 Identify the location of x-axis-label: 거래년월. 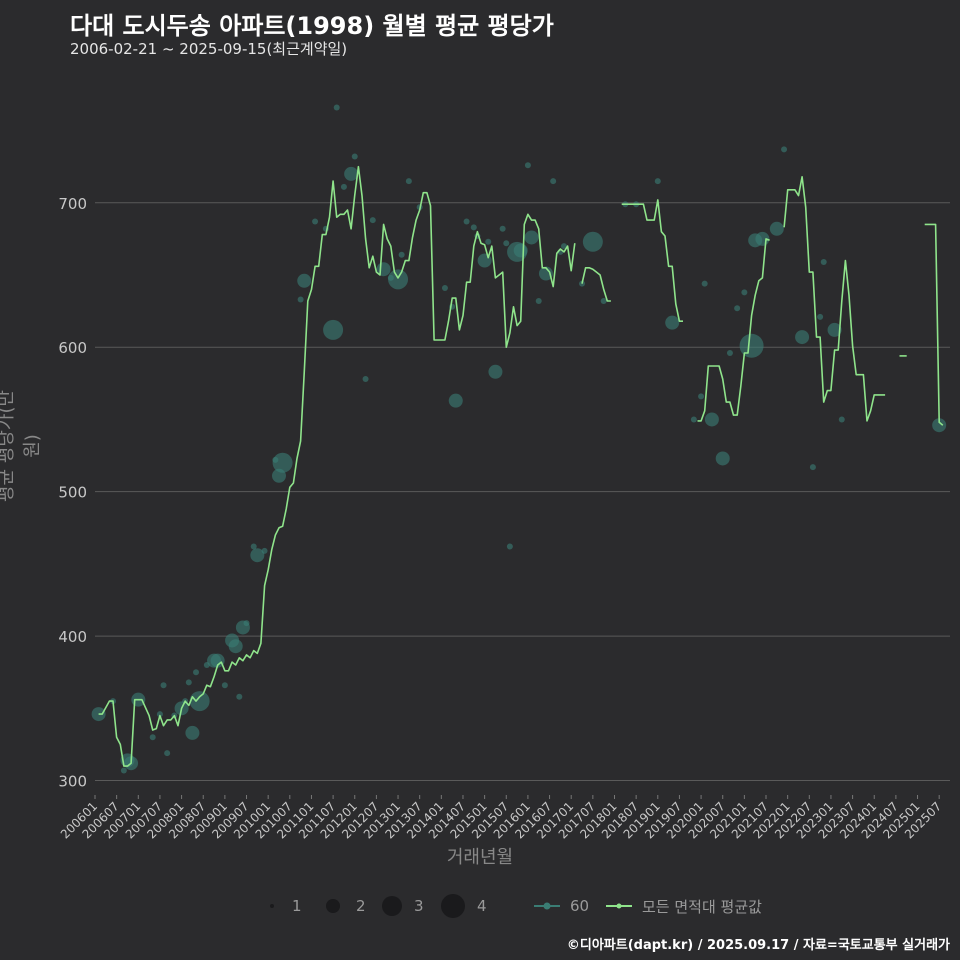
(480, 857).